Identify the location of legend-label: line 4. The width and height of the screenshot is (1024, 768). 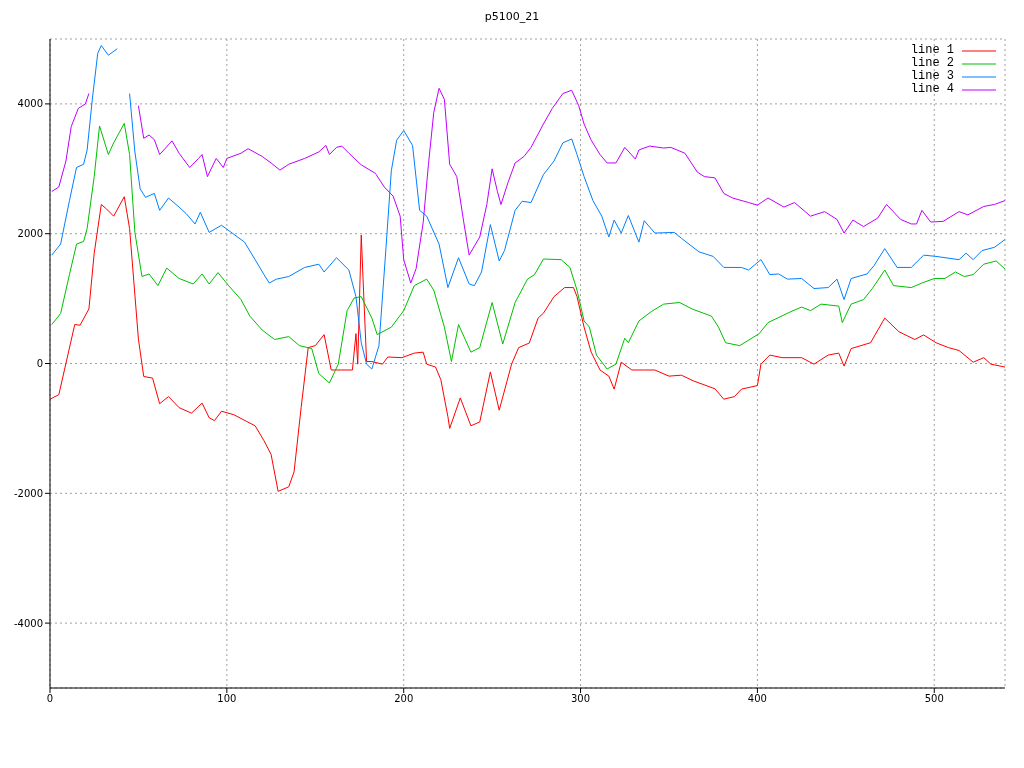
(932, 89).